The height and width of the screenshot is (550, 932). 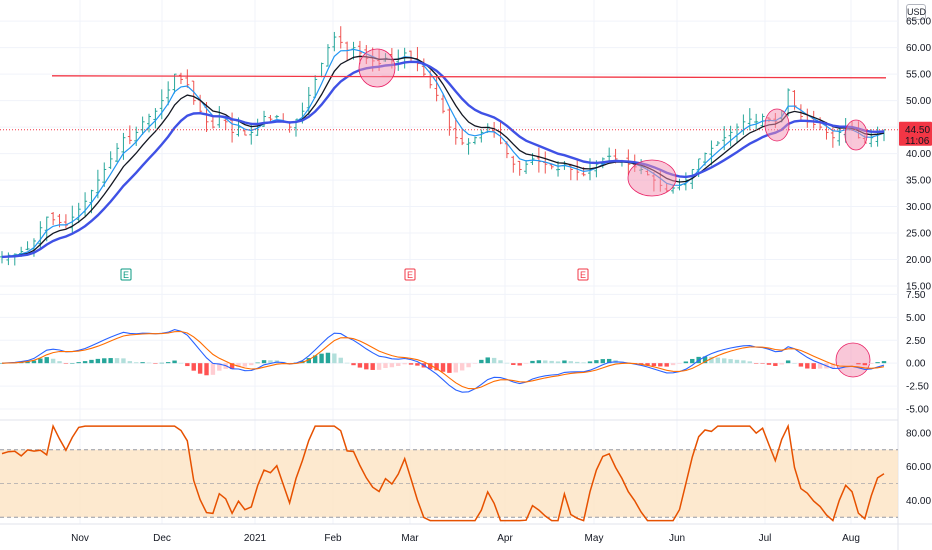 I want to click on time-label-apr: Apr, so click(x=505, y=538).